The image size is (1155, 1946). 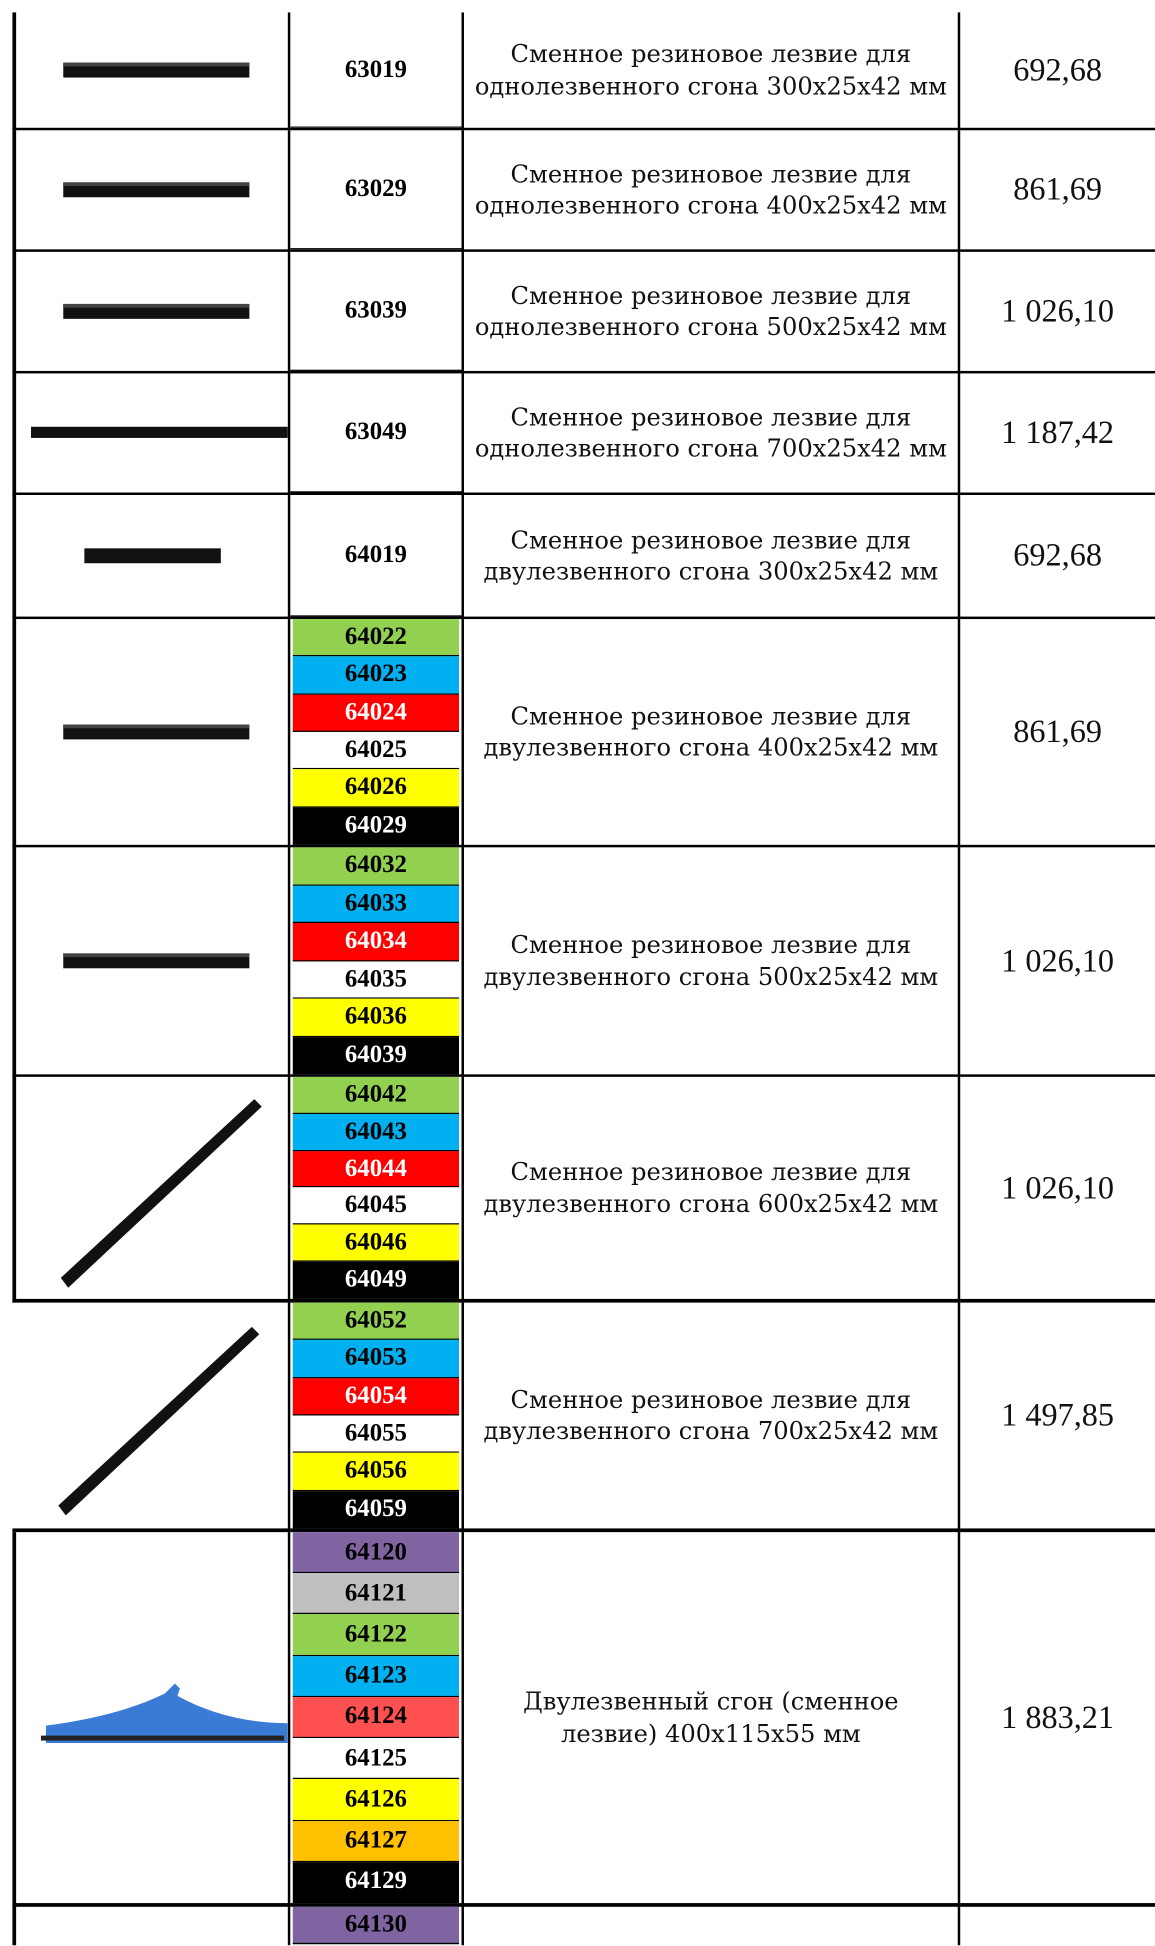 I want to click on product-code: 64032, so click(x=376, y=866).